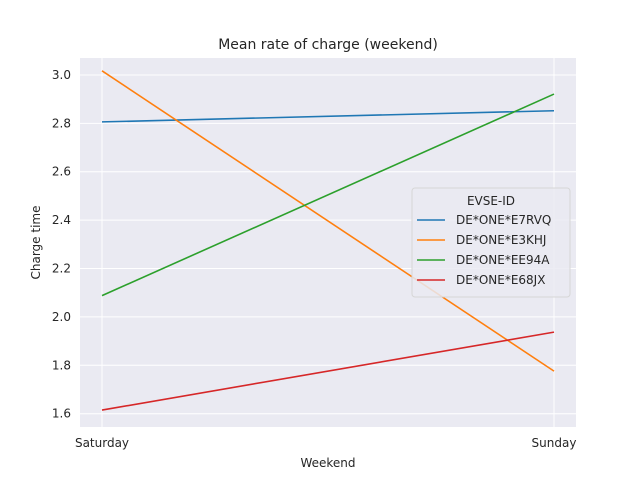 The width and height of the screenshot is (640, 480). Describe the element at coordinates (328, 45) in the screenshot. I see `chart-title: Mean rate of charge (weekend)` at that location.